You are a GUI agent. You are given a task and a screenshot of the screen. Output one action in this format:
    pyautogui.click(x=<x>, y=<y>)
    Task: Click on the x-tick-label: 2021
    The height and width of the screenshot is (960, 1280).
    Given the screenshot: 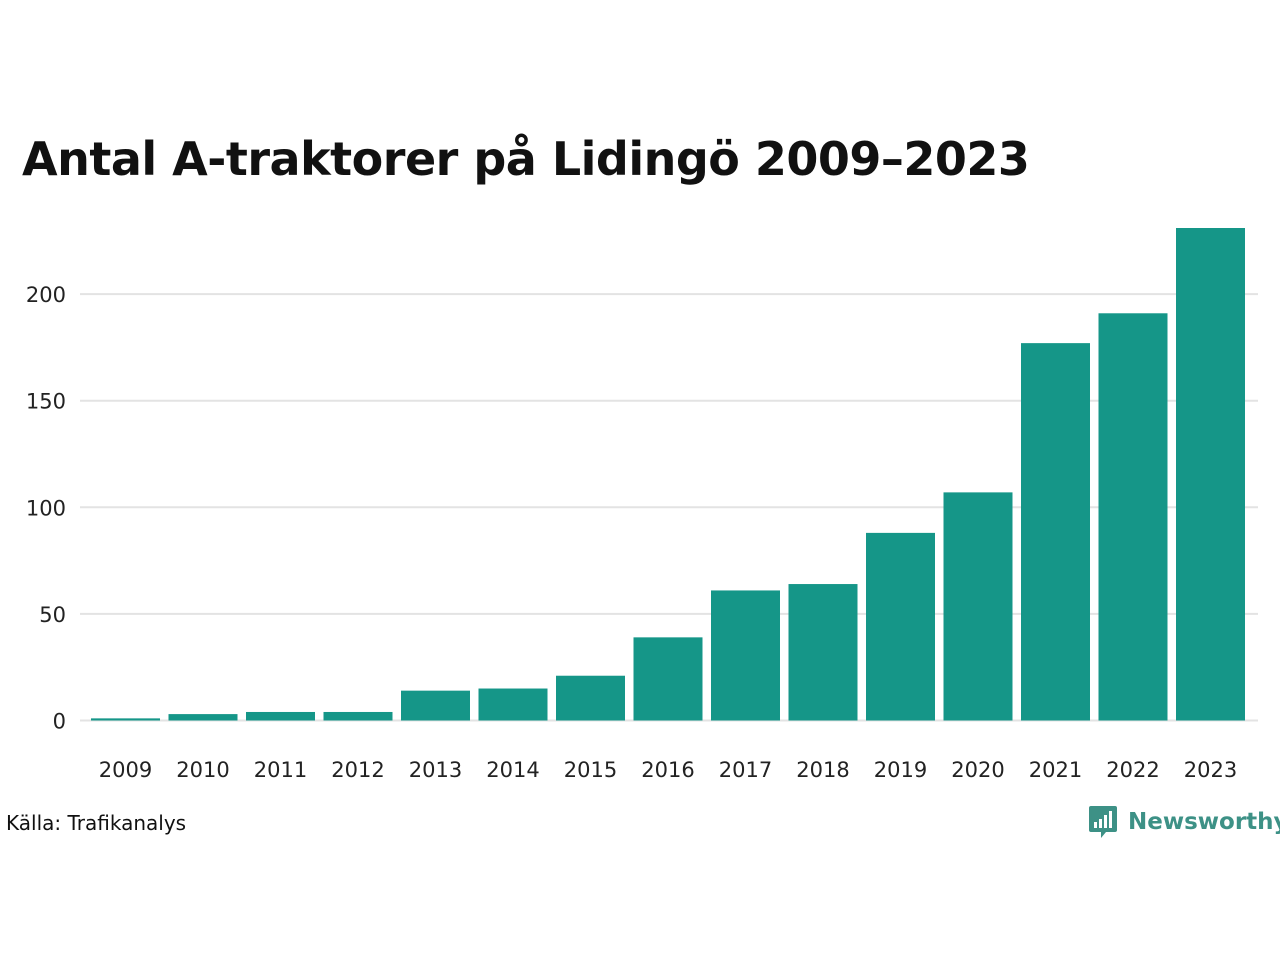 What is the action you would take?
    pyautogui.click(x=1055, y=770)
    